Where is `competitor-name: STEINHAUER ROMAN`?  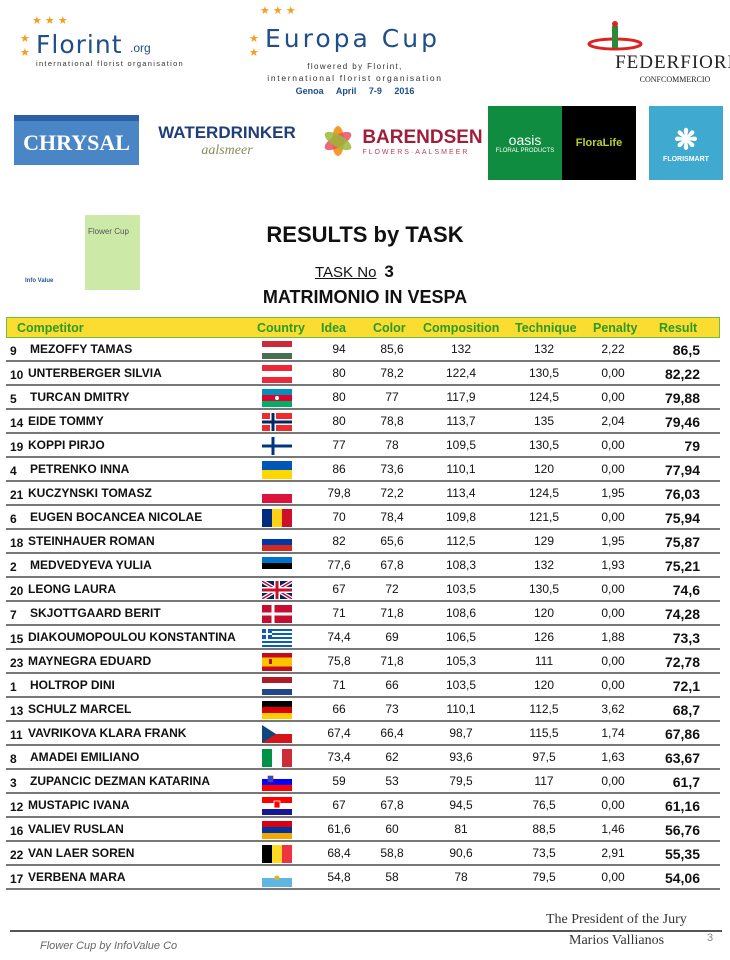
competitor-name: STEINHAUER ROMAN is located at coordinates (91, 541).